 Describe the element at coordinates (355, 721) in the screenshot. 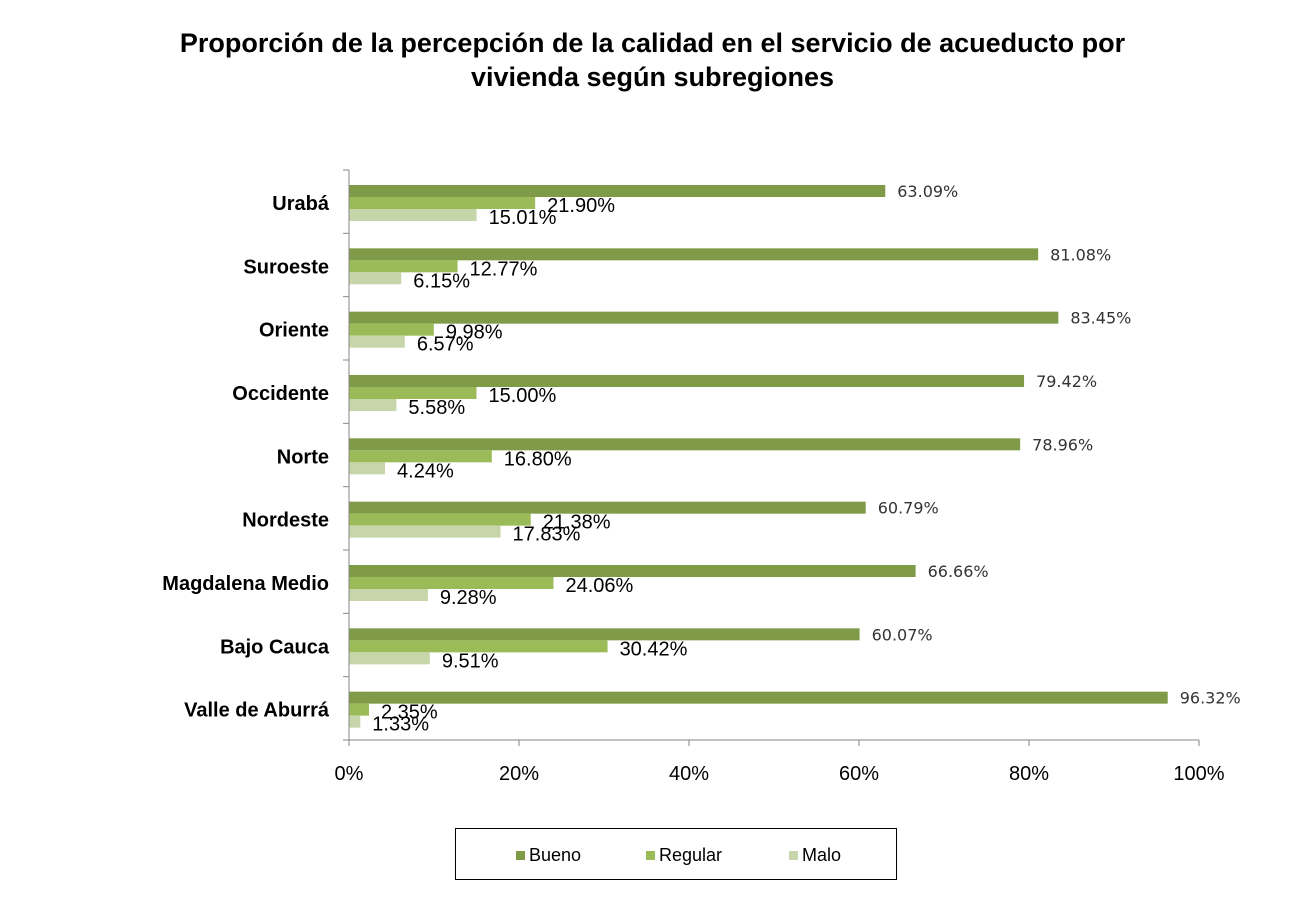

I see `bar-malo-valle-de-aburra` at that location.